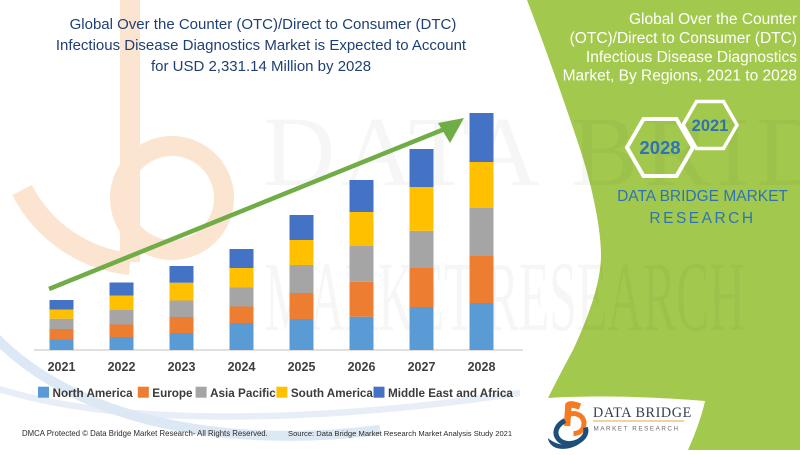 The width and height of the screenshot is (800, 455). What do you see at coordinates (302, 367) in the screenshot?
I see `svg-text: 2025` at bounding box center [302, 367].